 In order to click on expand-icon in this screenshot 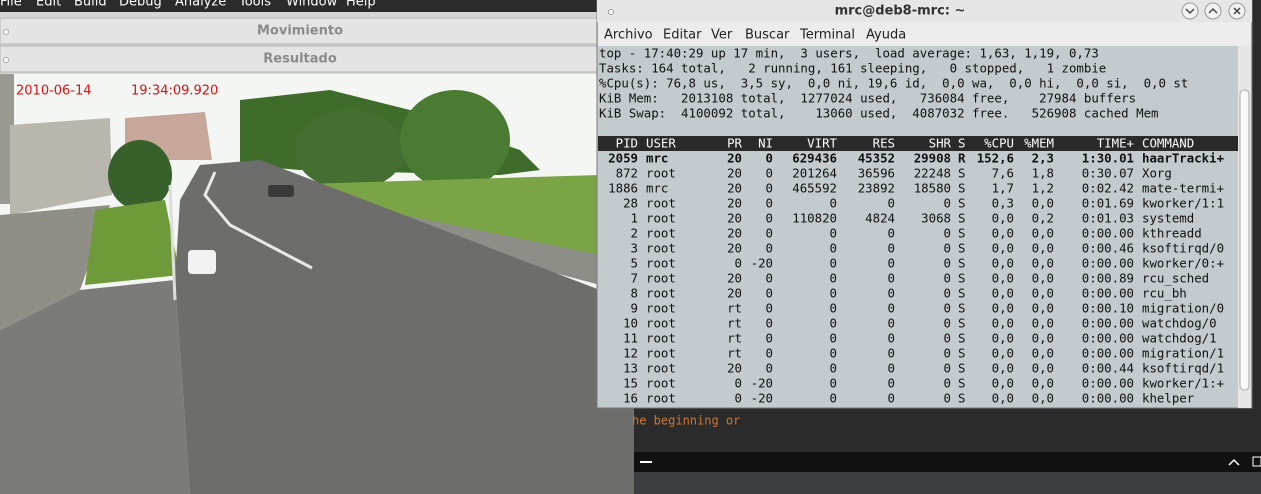, I will do `click(1234, 462)`.